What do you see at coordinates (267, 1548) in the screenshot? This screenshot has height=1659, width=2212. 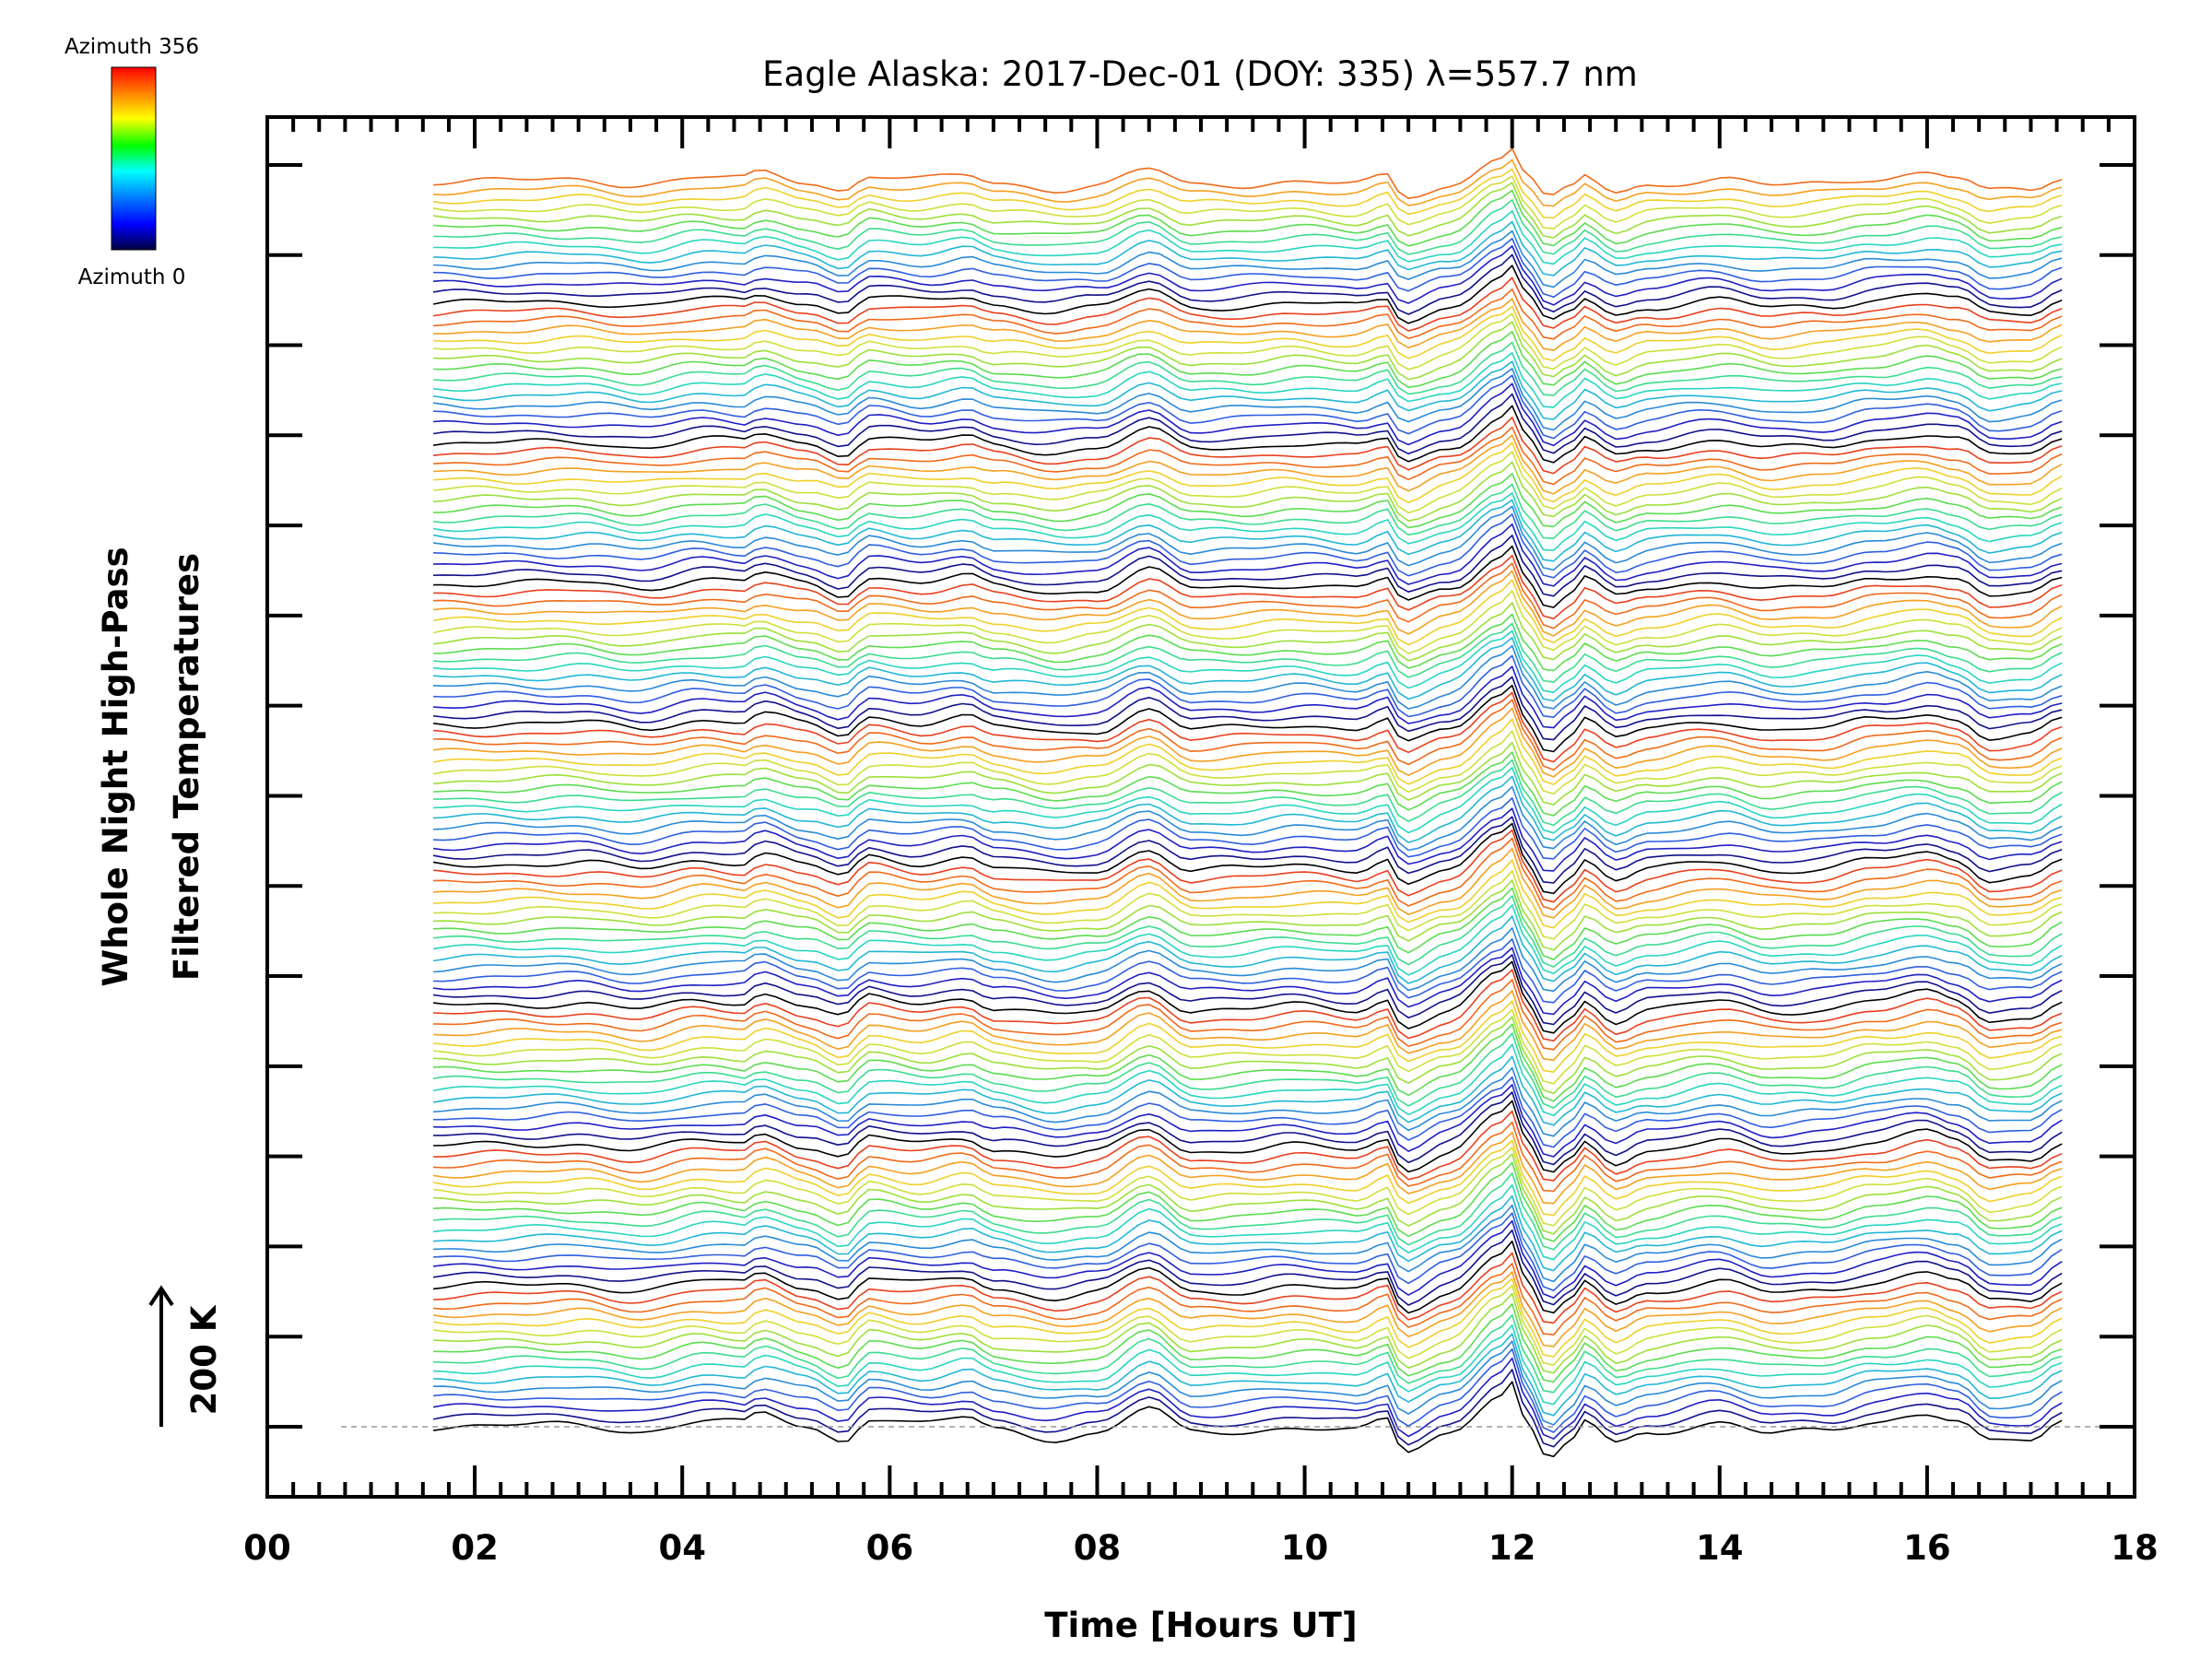 I see `x-tick-label: 00` at bounding box center [267, 1548].